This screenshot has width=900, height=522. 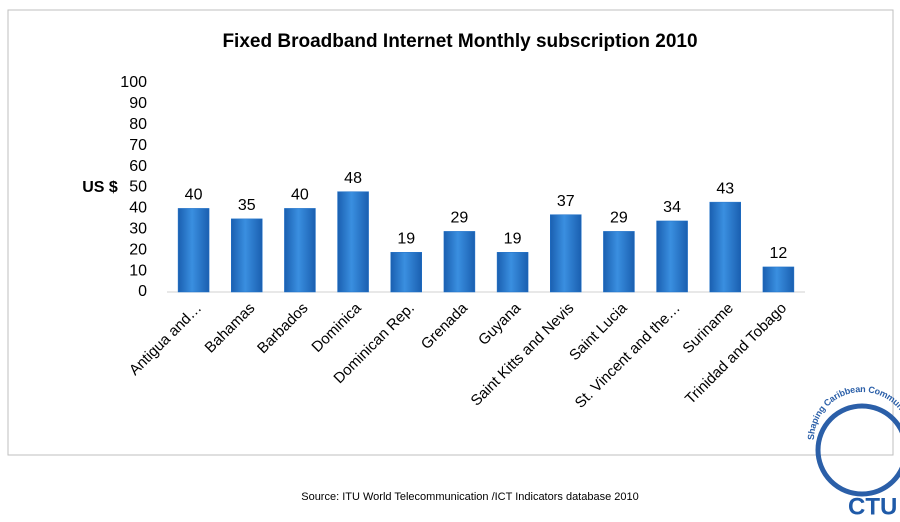 I want to click on y-tick-label: 10, so click(x=138, y=270).